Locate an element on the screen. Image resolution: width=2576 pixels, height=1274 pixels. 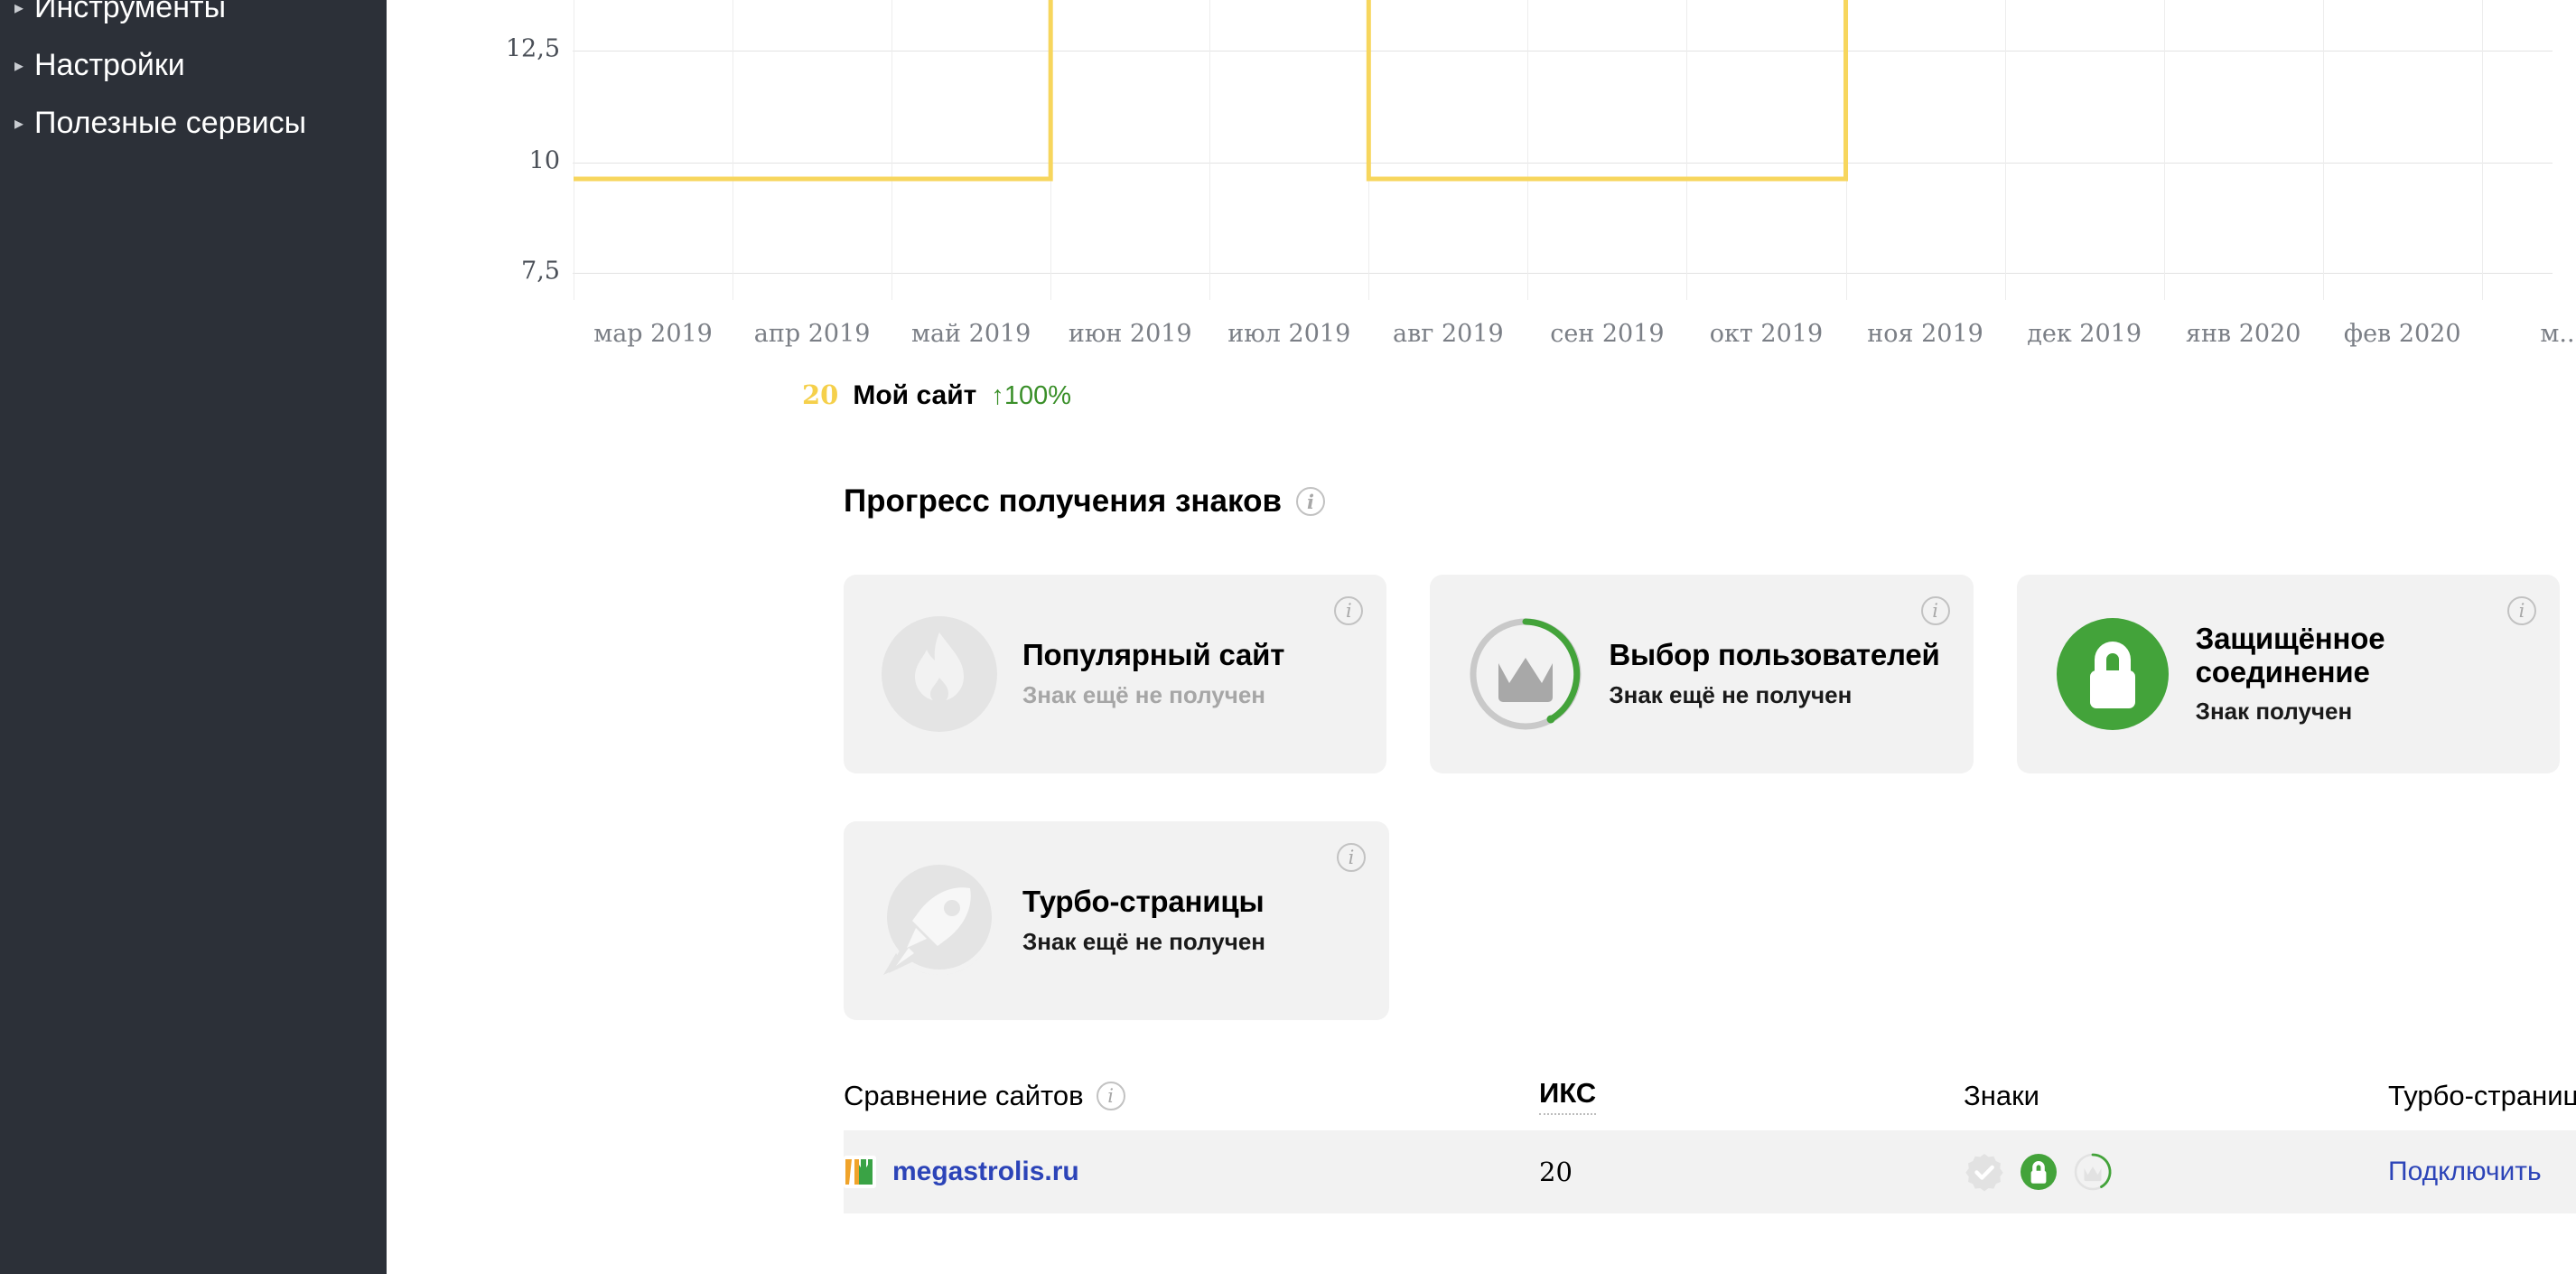
badge-title: Защищённое соединение is located at coordinates (2290, 655).